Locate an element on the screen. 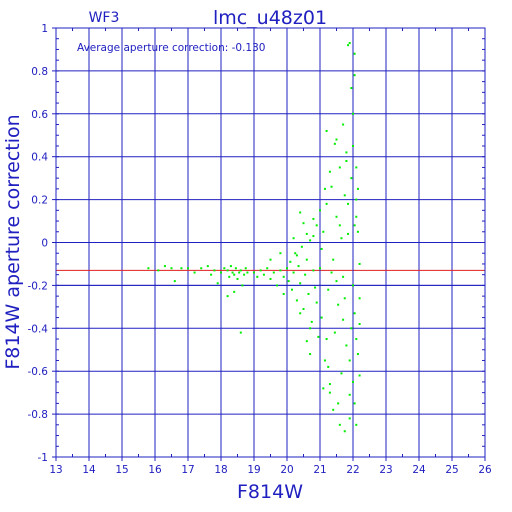  y-tick-label: 0 is located at coordinates (44, 244).